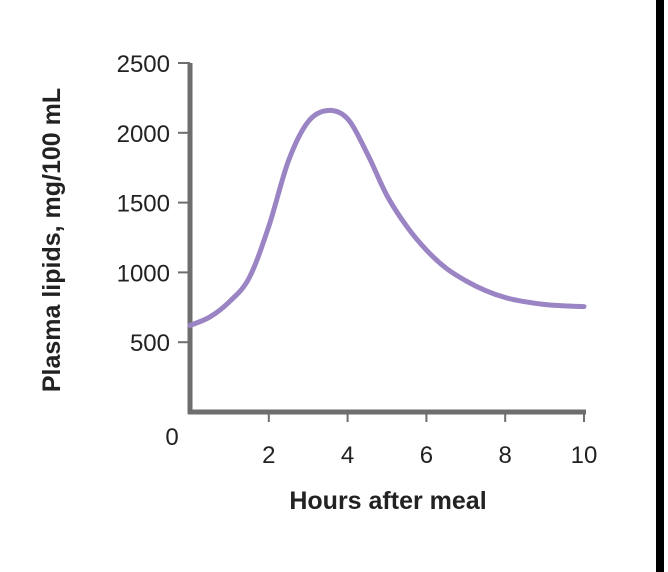 This screenshot has height=572, width=668. What do you see at coordinates (660, 286) in the screenshot?
I see `frame-border` at bounding box center [660, 286].